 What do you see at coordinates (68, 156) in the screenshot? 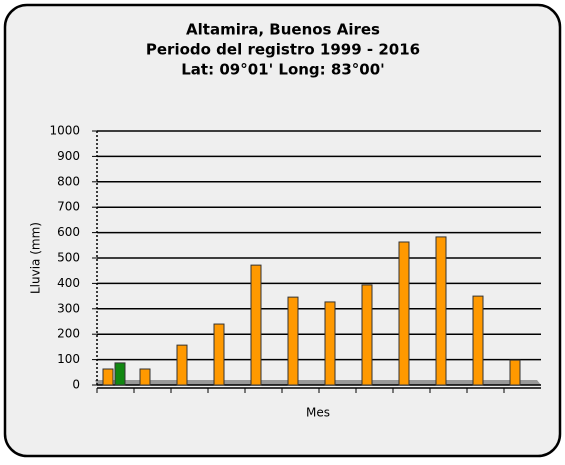
I see `y-tick-label: 900` at bounding box center [68, 156].